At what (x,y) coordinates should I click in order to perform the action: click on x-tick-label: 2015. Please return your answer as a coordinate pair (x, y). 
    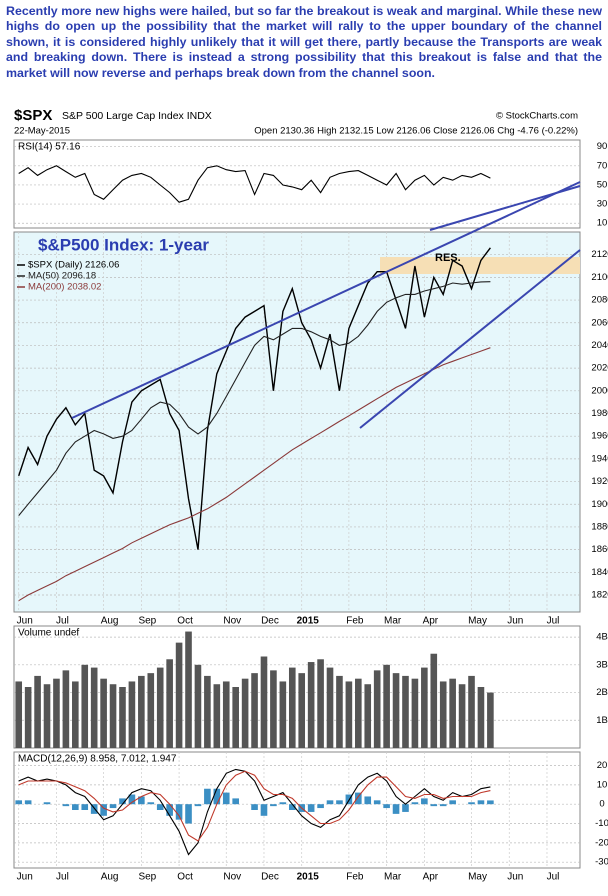
    Looking at the image, I should click on (308, 621).